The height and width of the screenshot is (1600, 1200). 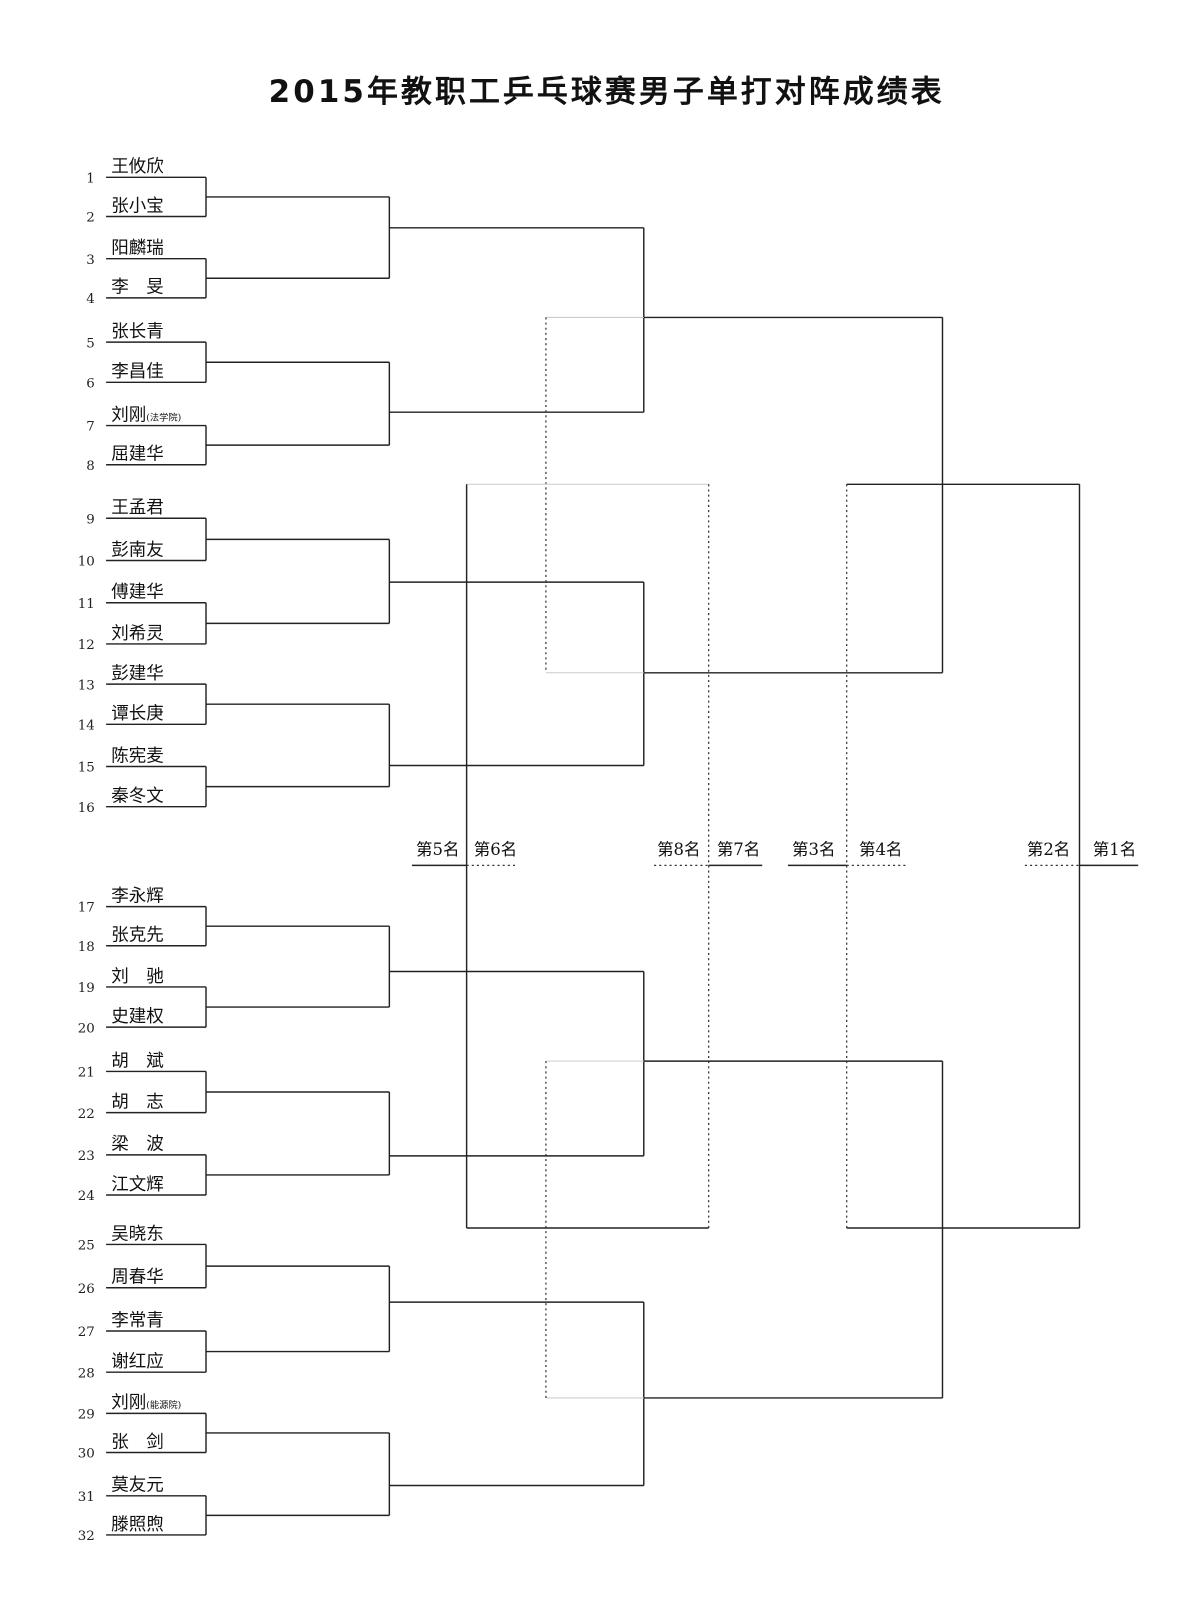 I want to click on entrant-row: 3 阳麟瑞, so click(x=124, y=253).